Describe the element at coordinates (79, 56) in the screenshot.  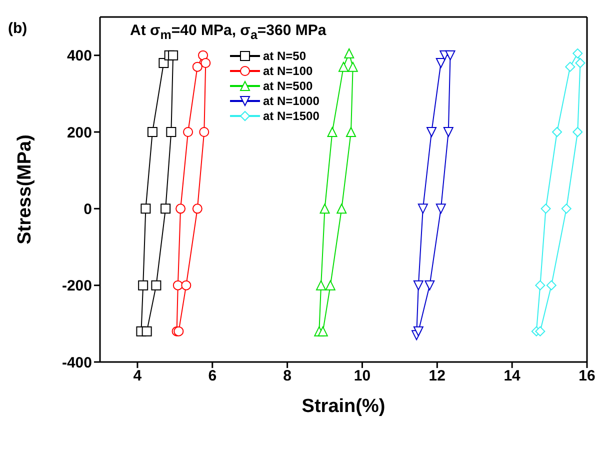
I see `y-tick-label: 400` at that location.